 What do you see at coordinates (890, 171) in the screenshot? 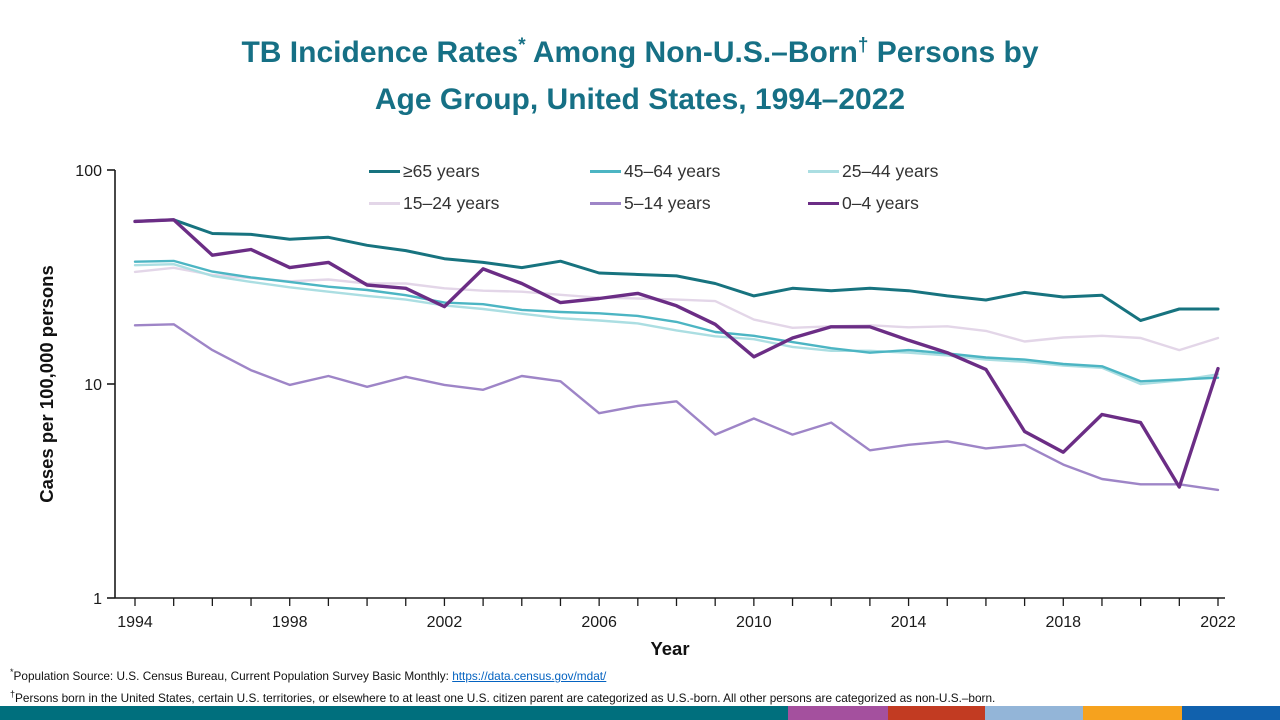
I see `legend-label: 25–44 years` at bounding box center [890, 171].